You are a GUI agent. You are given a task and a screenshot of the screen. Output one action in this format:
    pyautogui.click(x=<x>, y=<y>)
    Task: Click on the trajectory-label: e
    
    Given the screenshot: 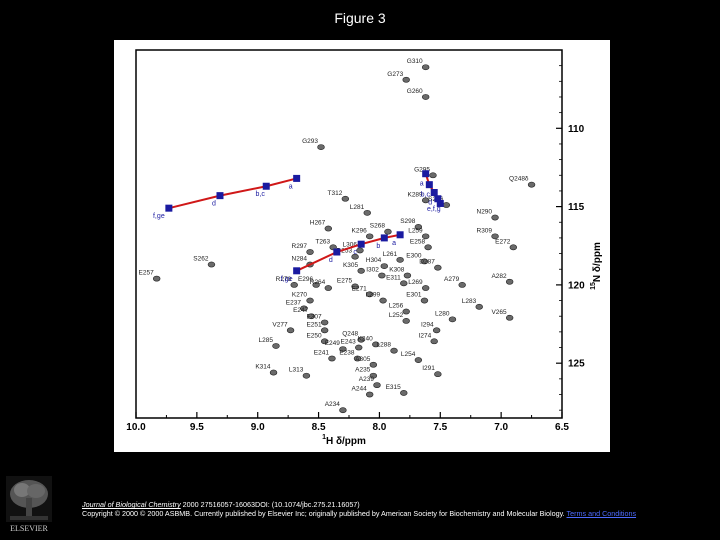 What is the action you would take?
    pyautogui.click(x=291, y=279)
    